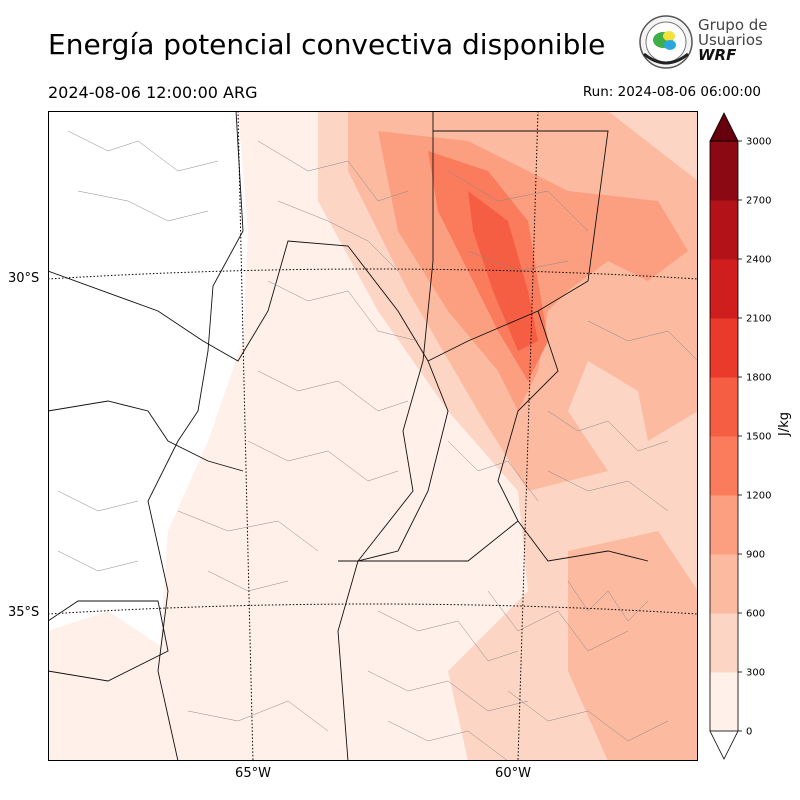 This screenshot has width=800, height=800. Describe the element at coordinates (758, 496) in the screenshot. I see `colorbar-tick-label: 1200` at that location.